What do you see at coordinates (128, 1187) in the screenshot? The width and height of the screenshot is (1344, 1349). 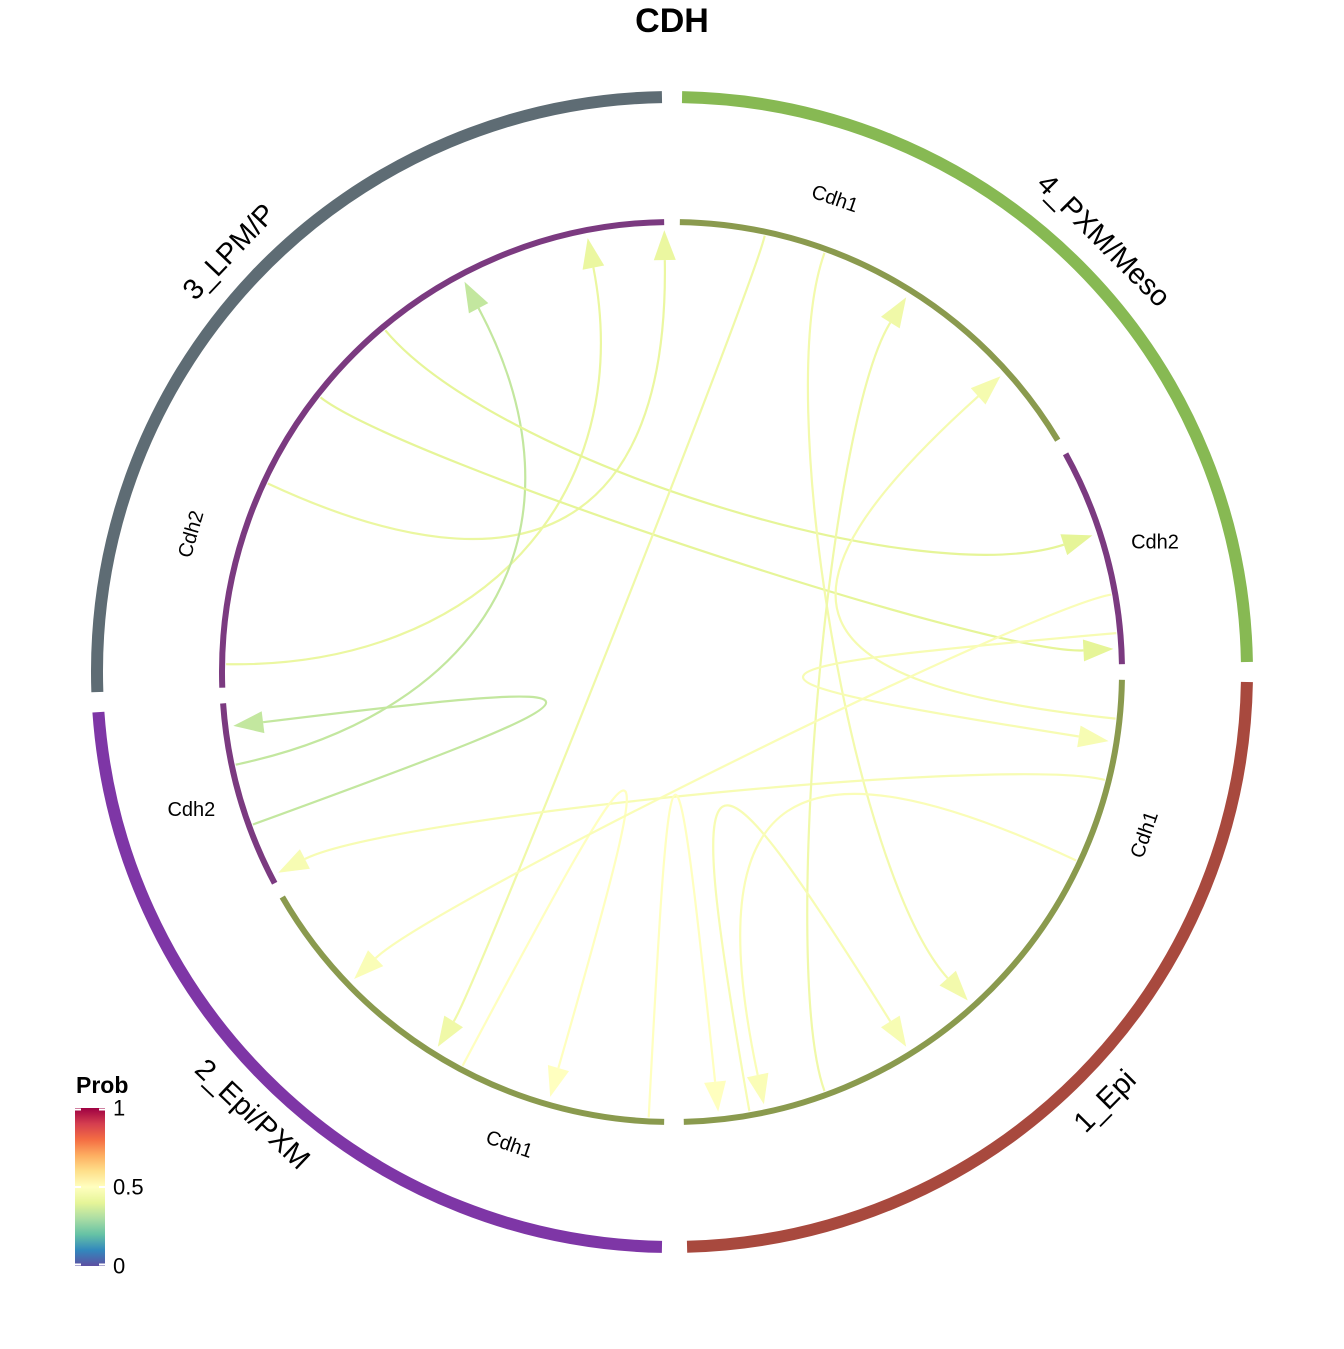 I see `legend-tick-label: 0.5` at bounding box center [128, 1187].